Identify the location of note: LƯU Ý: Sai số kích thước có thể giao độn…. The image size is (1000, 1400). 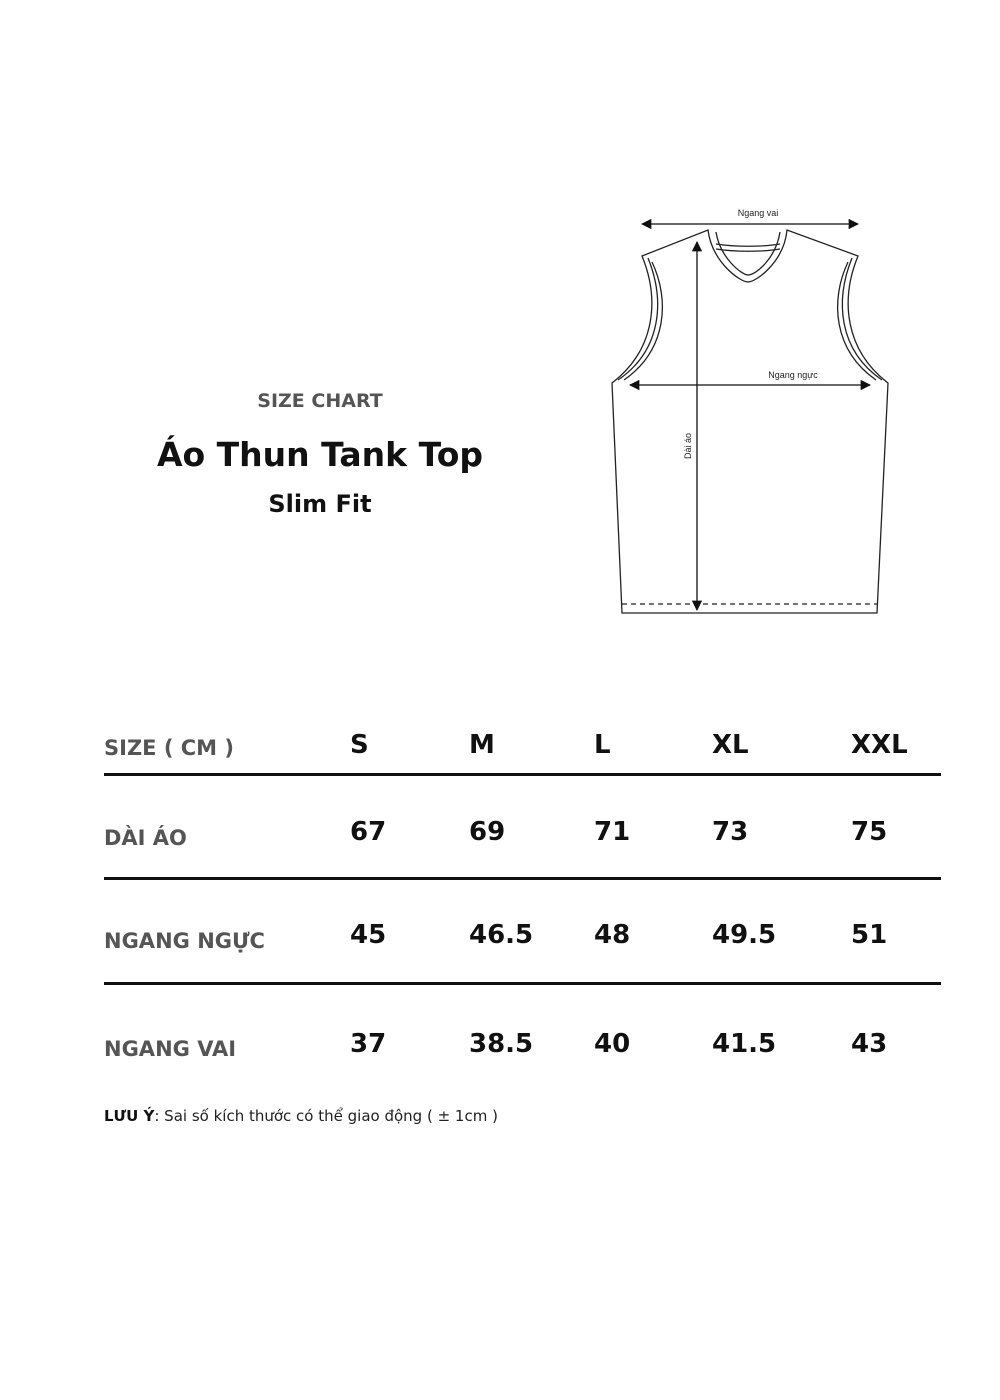
(301, 1116).